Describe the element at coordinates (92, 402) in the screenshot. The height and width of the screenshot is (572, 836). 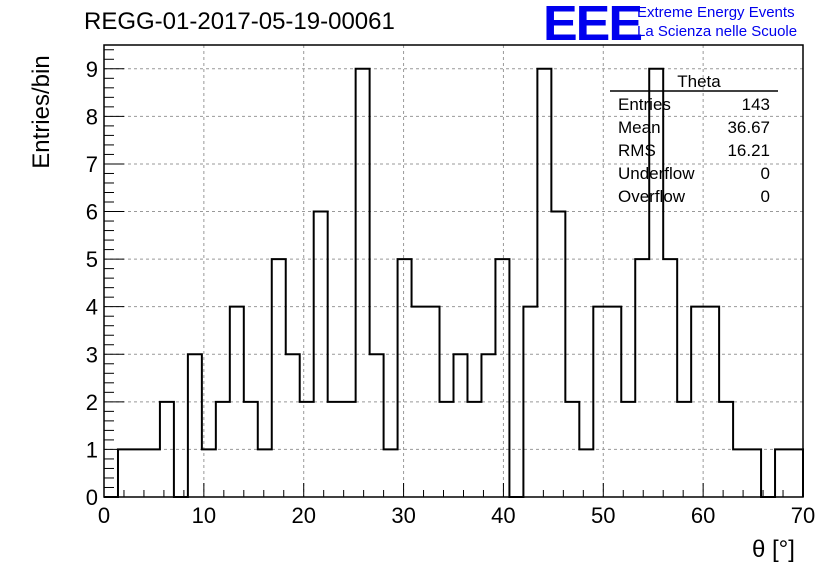
I see `y-tick-label: 2` at that location.